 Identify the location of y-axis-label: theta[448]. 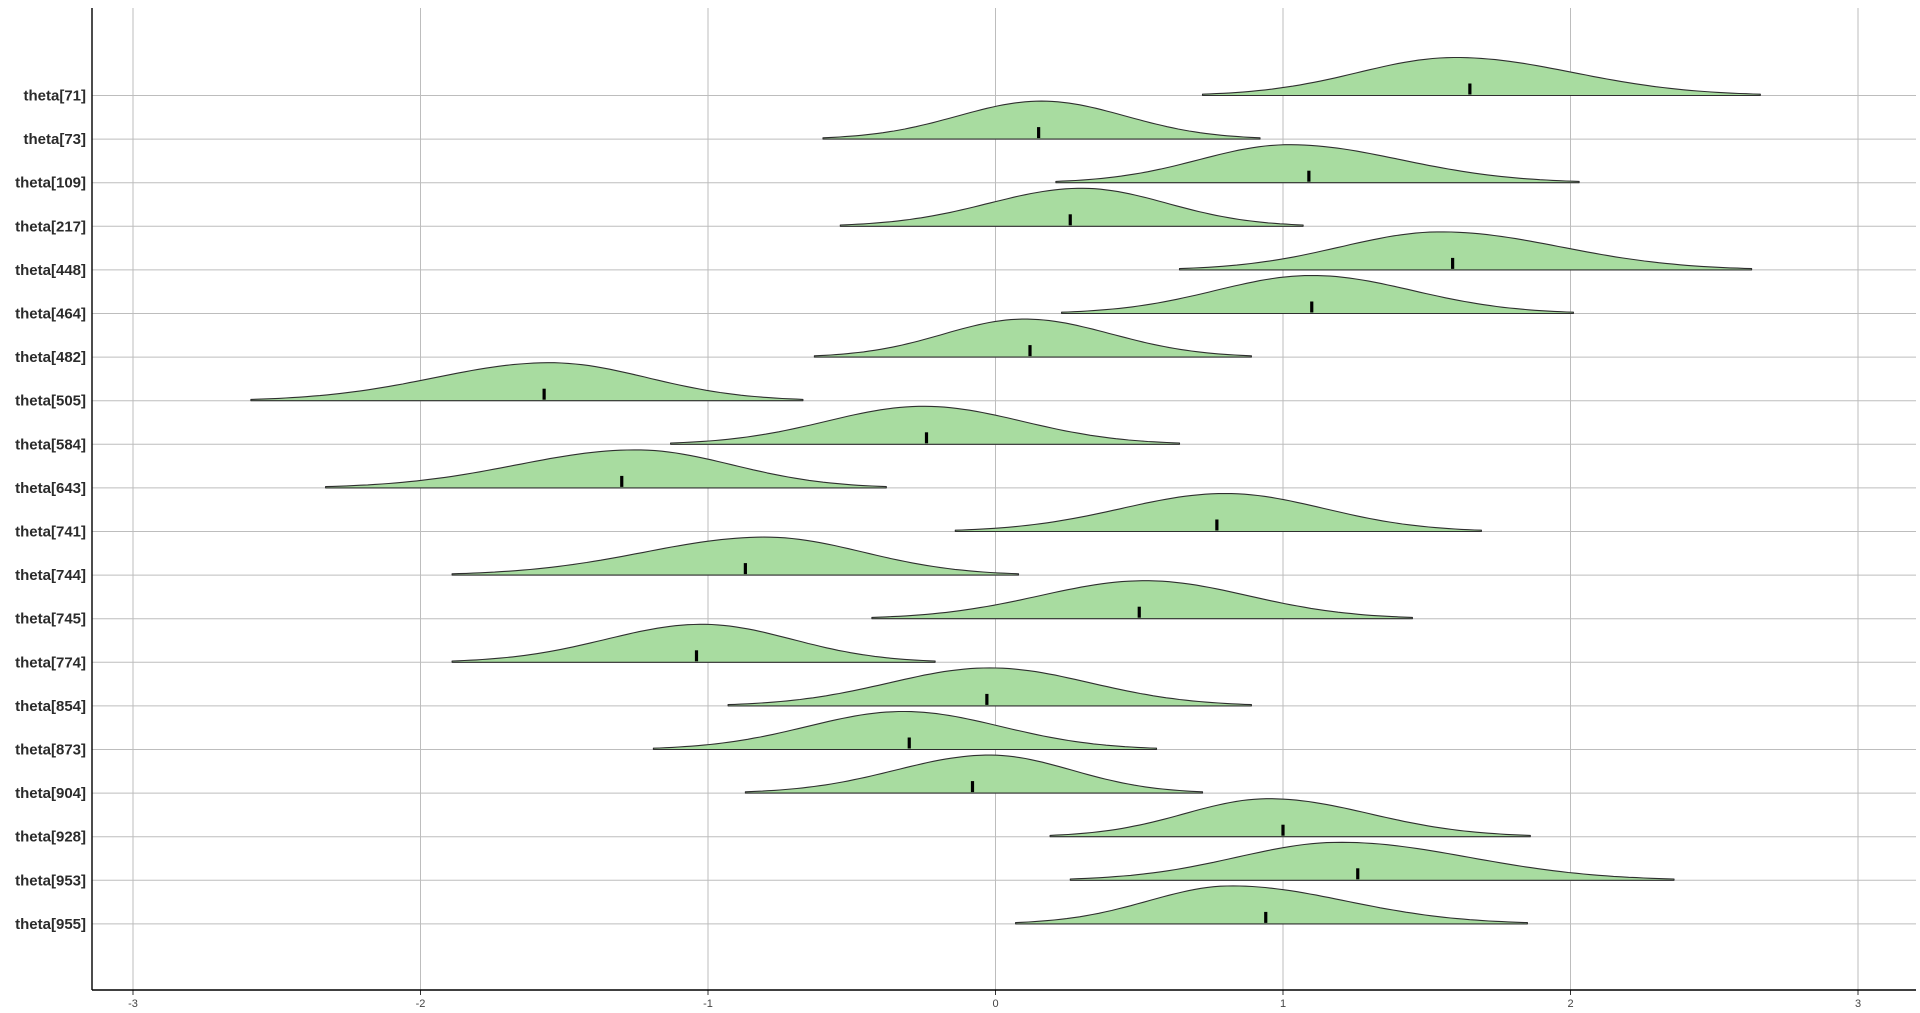
(50, 270).